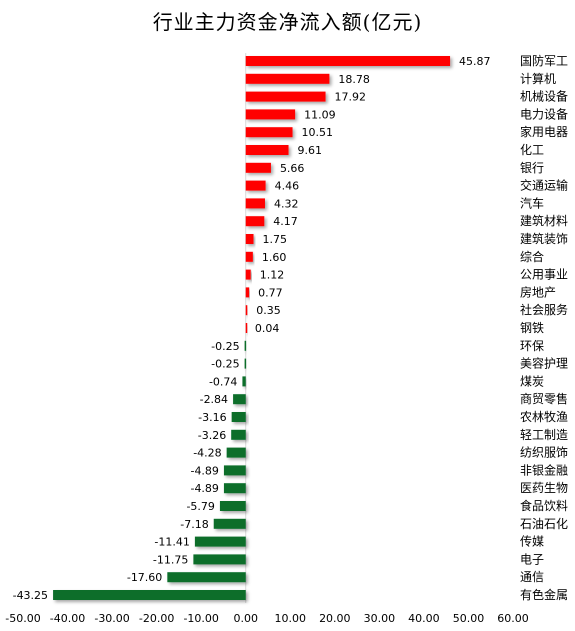 The width and height of the screenshot is (575, 631). I want to click on data-label-4: 10.51, so click(318, 132).